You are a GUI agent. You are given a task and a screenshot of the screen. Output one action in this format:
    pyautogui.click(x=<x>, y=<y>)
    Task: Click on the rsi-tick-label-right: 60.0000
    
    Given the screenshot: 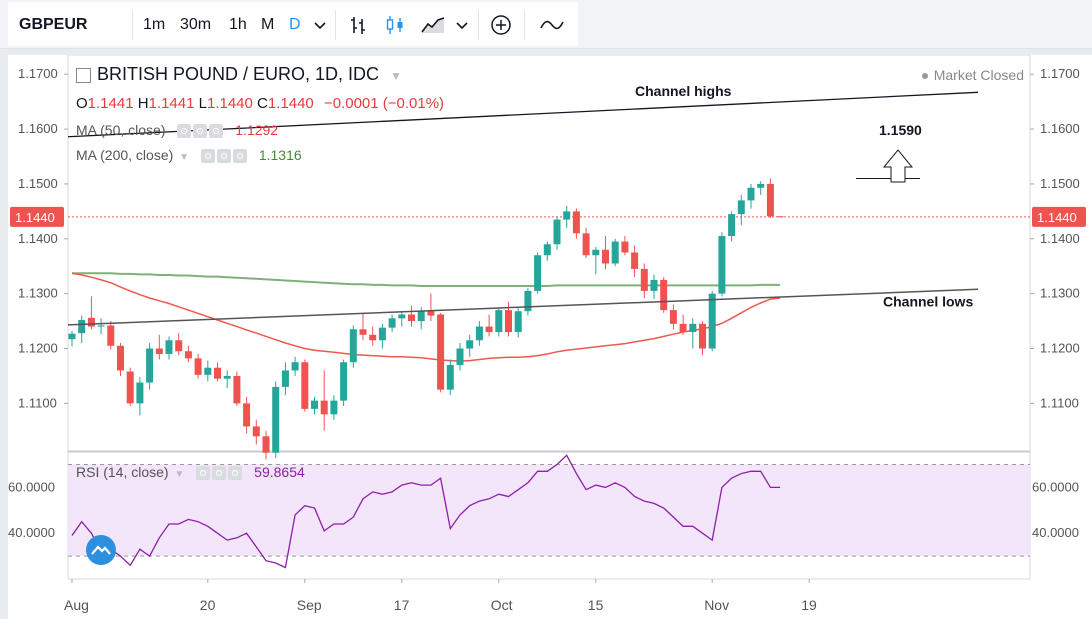 What is the action you would take?
    pyautogui.click(x=1055, y=486)
    